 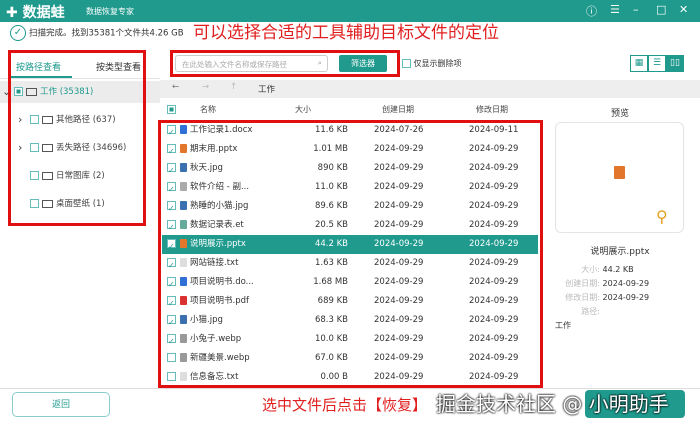 I want to click on file-row: 数据记录表.et 20.5 KB 2024-09-29 2024-09-29, so click(x=350, y=226).